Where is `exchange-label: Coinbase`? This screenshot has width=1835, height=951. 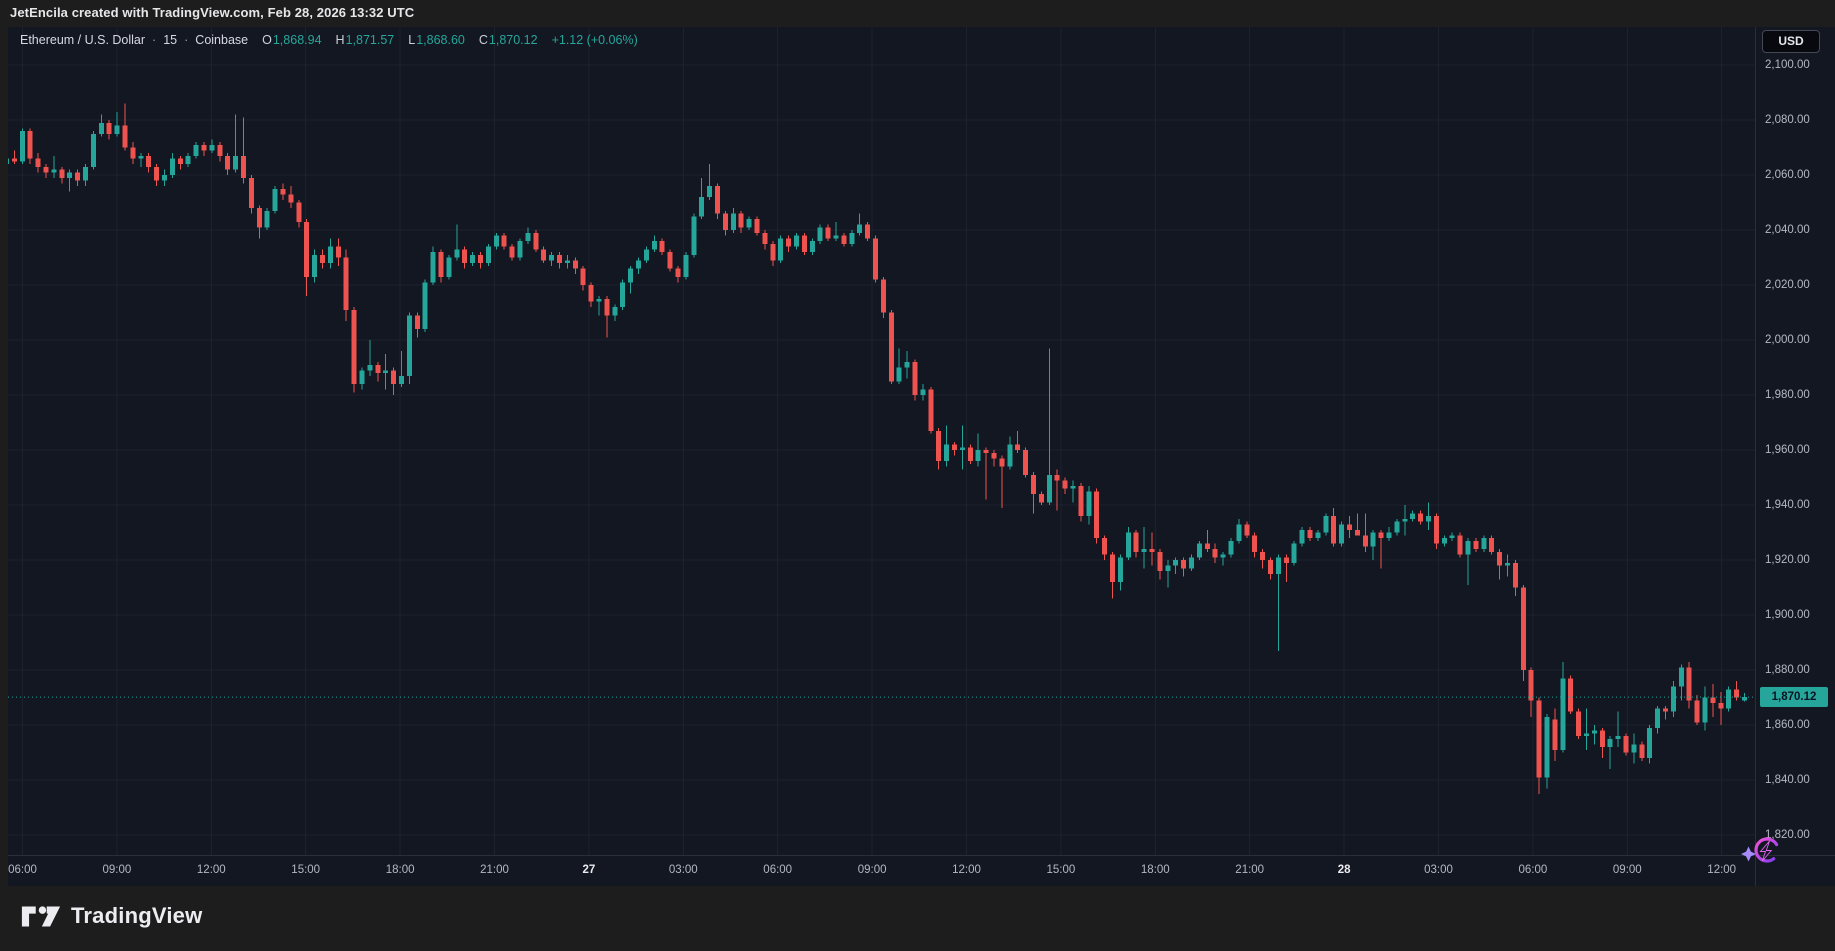
exchange-label: Coinbase is located at coordinates (222, 40).